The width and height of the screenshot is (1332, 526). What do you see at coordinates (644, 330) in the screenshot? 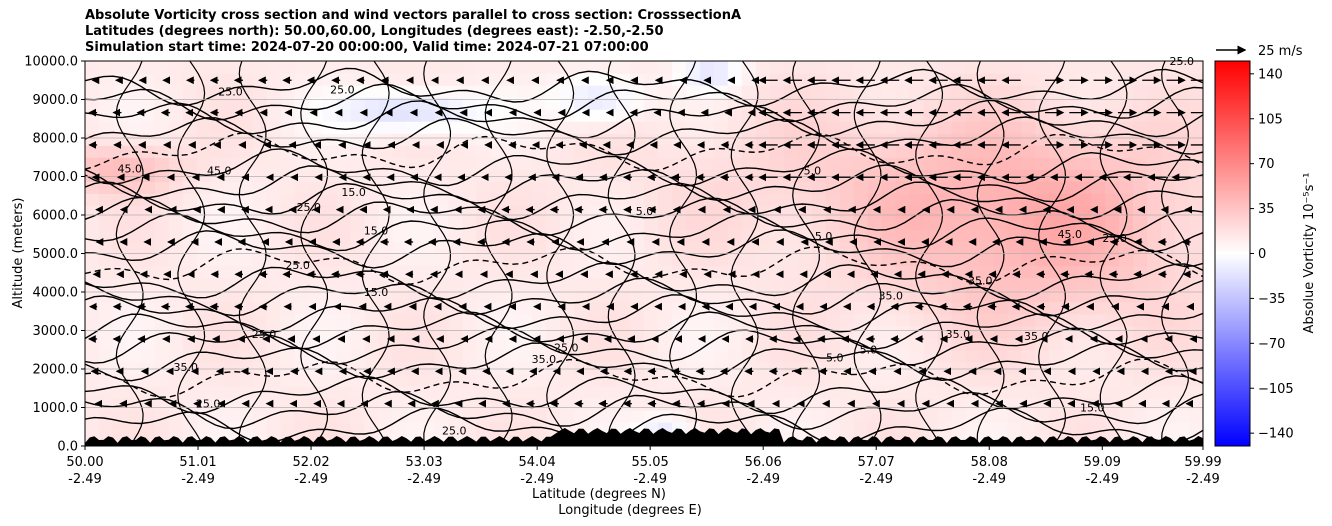
I see `contour-line` at bounding box center [644, 330].